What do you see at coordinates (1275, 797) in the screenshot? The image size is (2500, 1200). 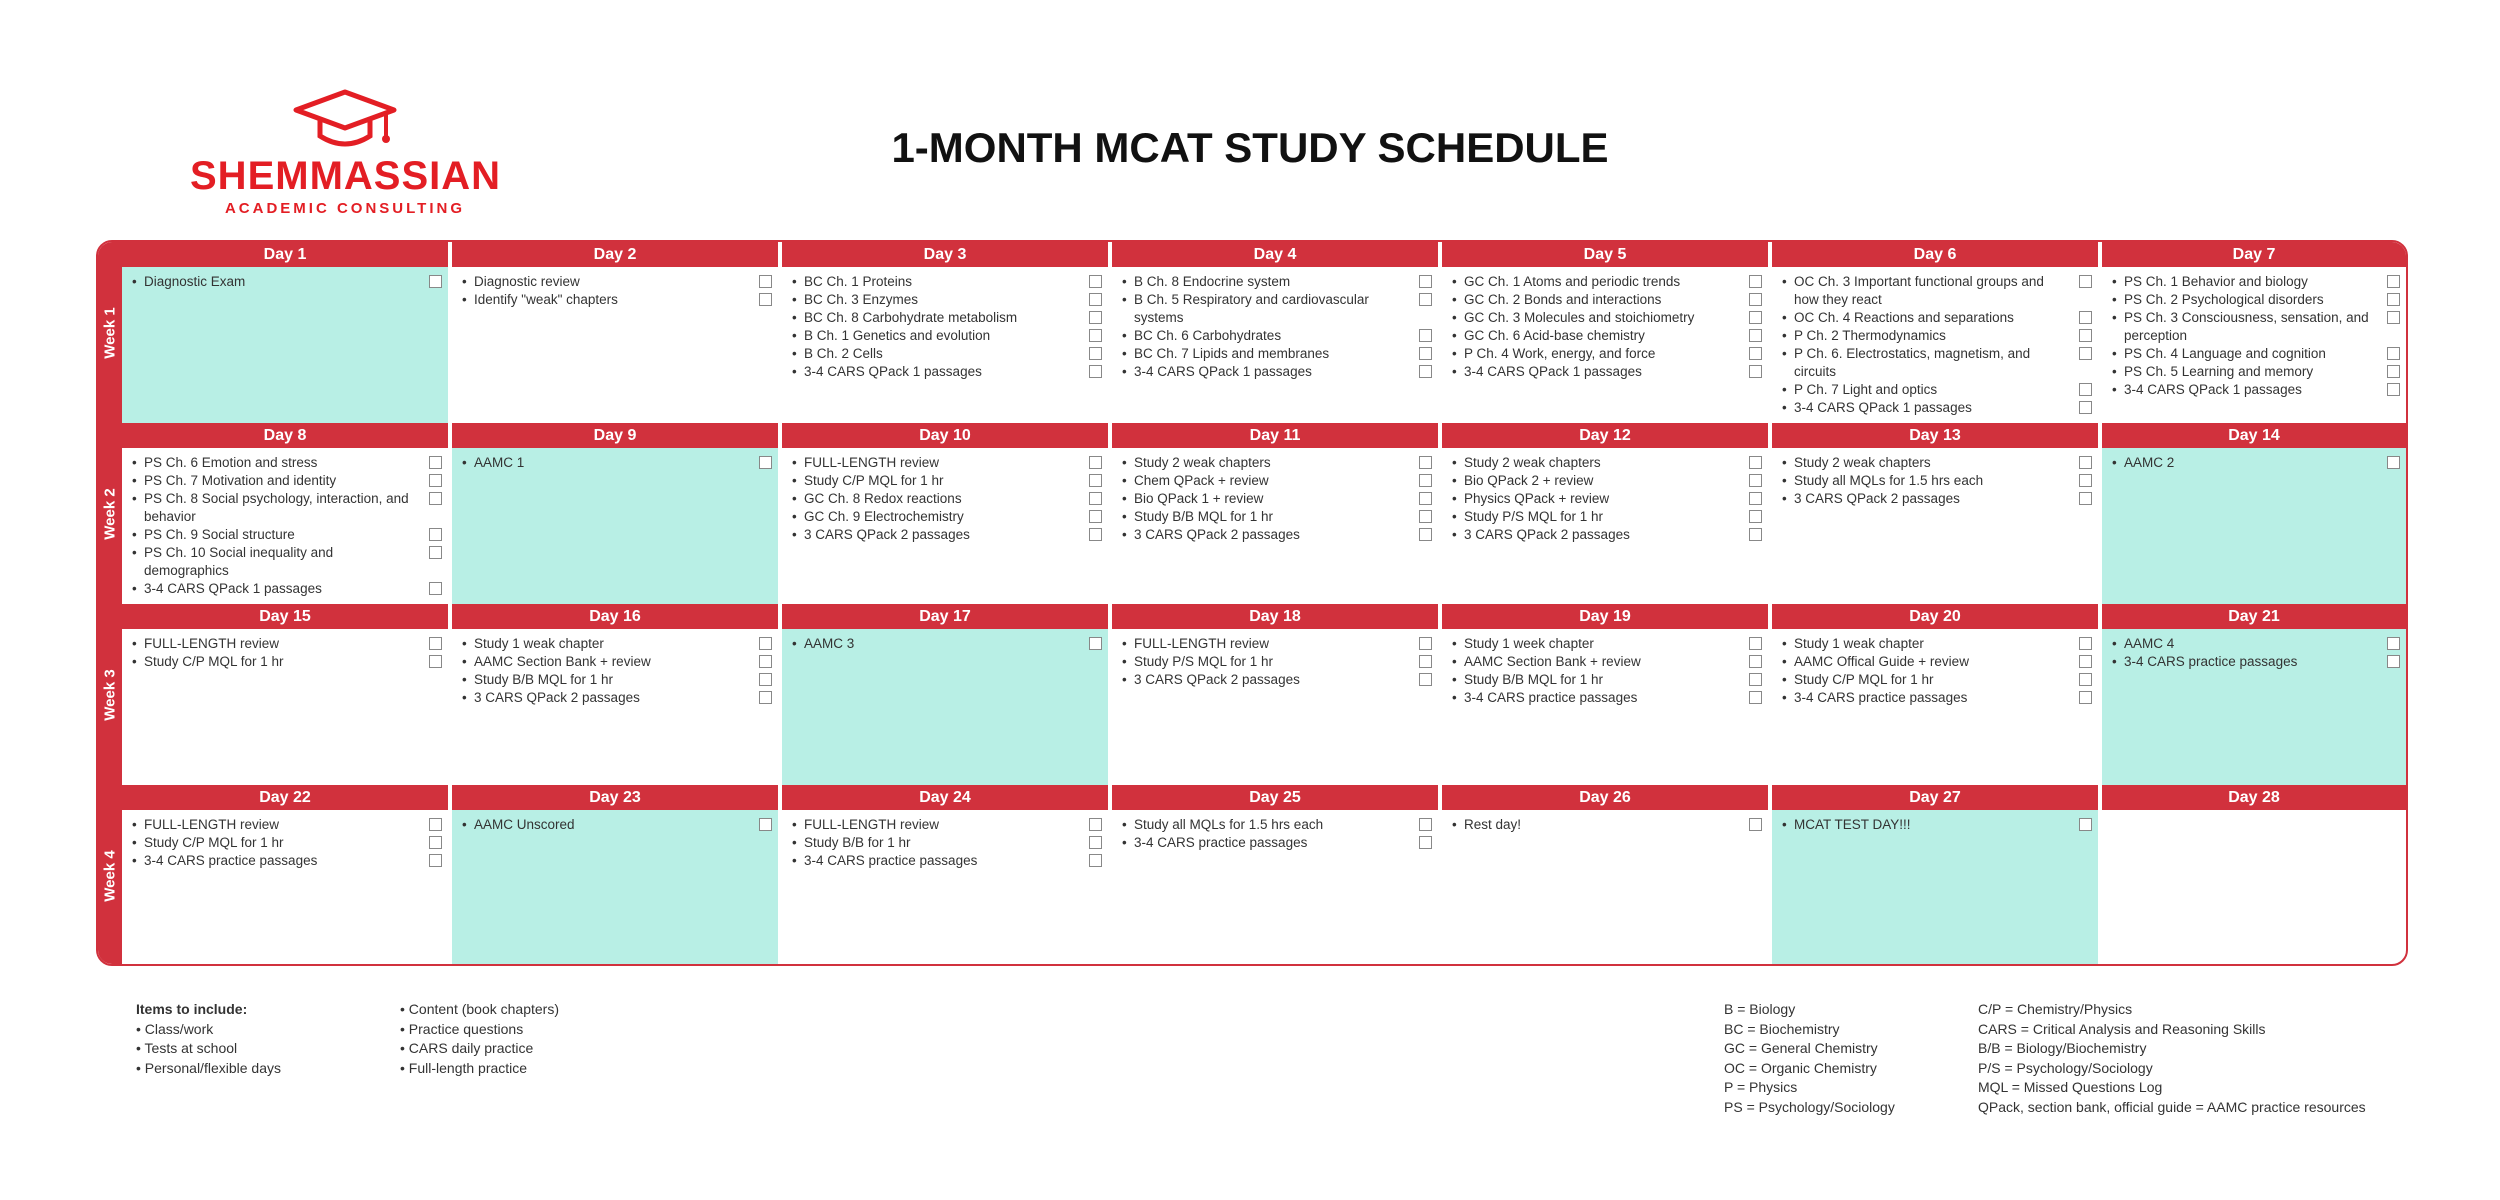 I see `day-header: Day 25` at bounding box center [1275, 797].